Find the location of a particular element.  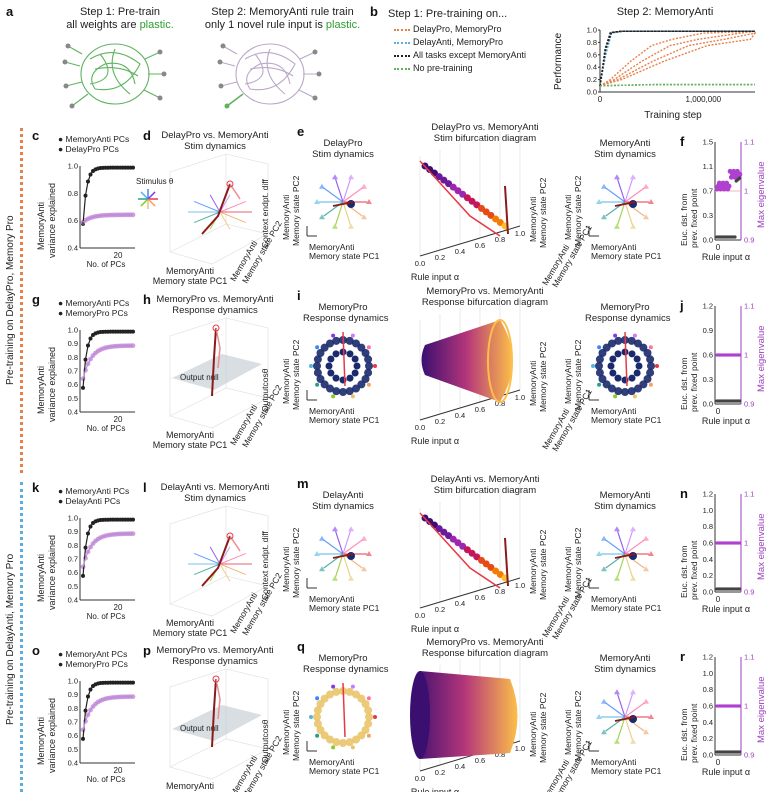

pc-curve-other is located at coordinates (108, 713).